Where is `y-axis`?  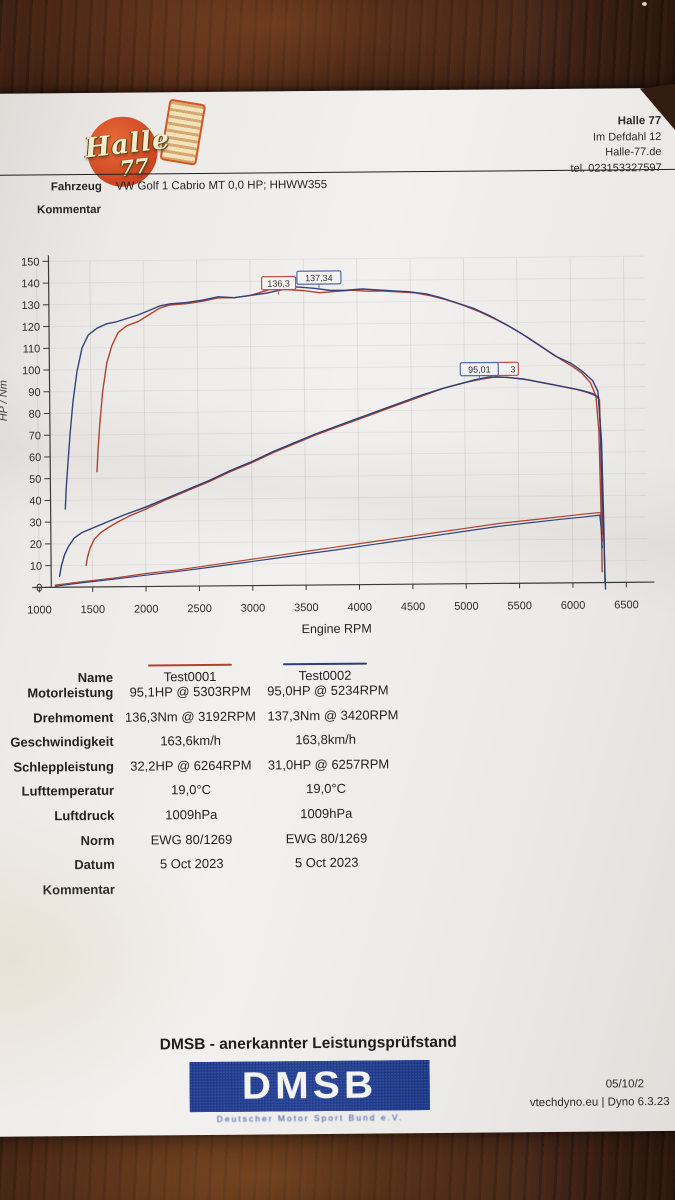
y-axis is located at coordinates (49, 421).